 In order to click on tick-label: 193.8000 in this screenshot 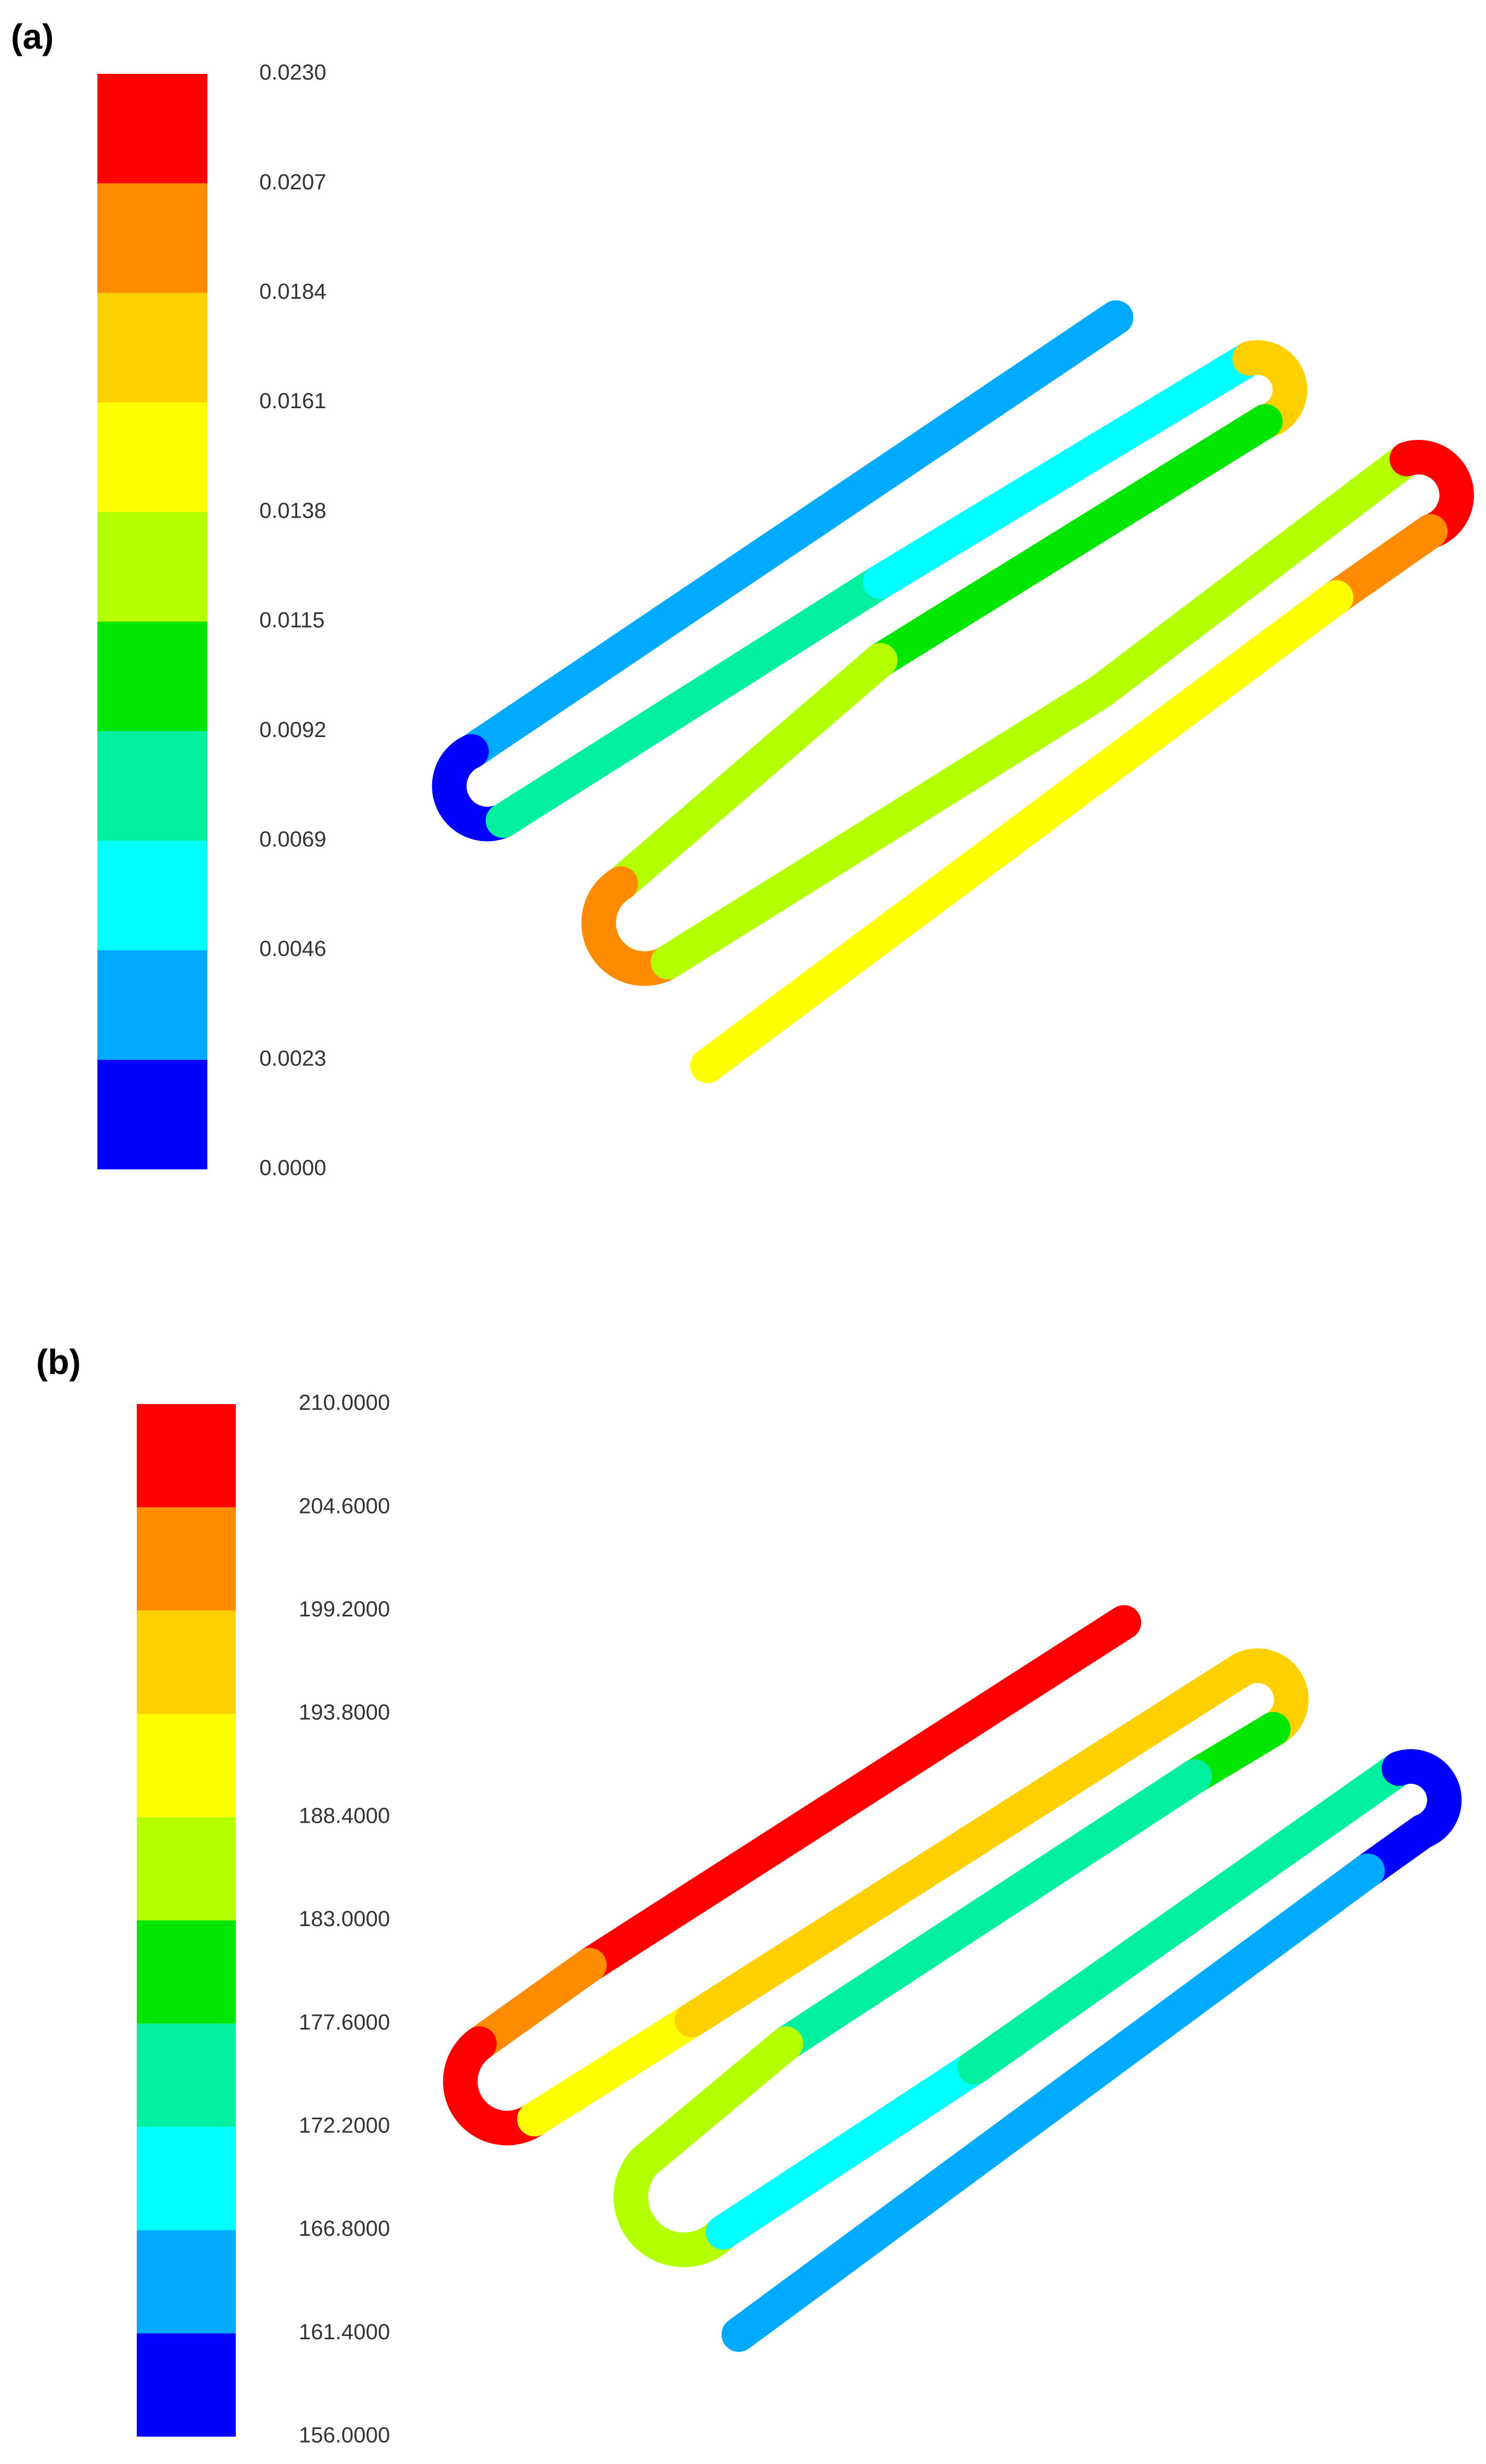, I will do `click(345, 1713)`.